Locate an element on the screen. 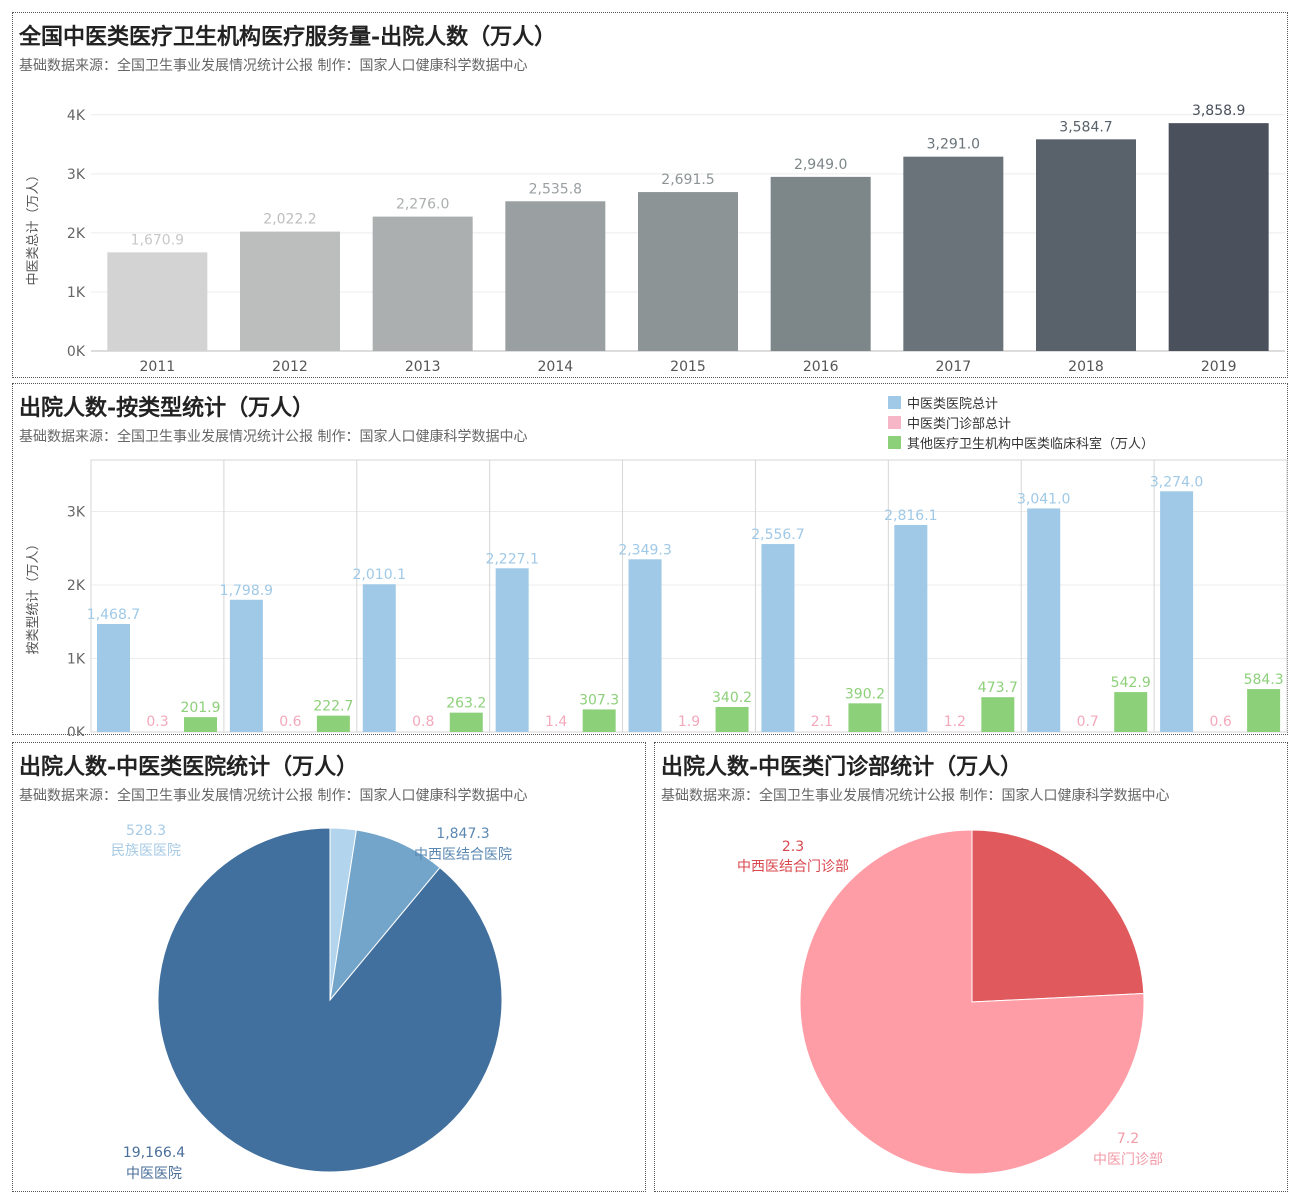  bar-2016 is located at coordinates (820, 263).